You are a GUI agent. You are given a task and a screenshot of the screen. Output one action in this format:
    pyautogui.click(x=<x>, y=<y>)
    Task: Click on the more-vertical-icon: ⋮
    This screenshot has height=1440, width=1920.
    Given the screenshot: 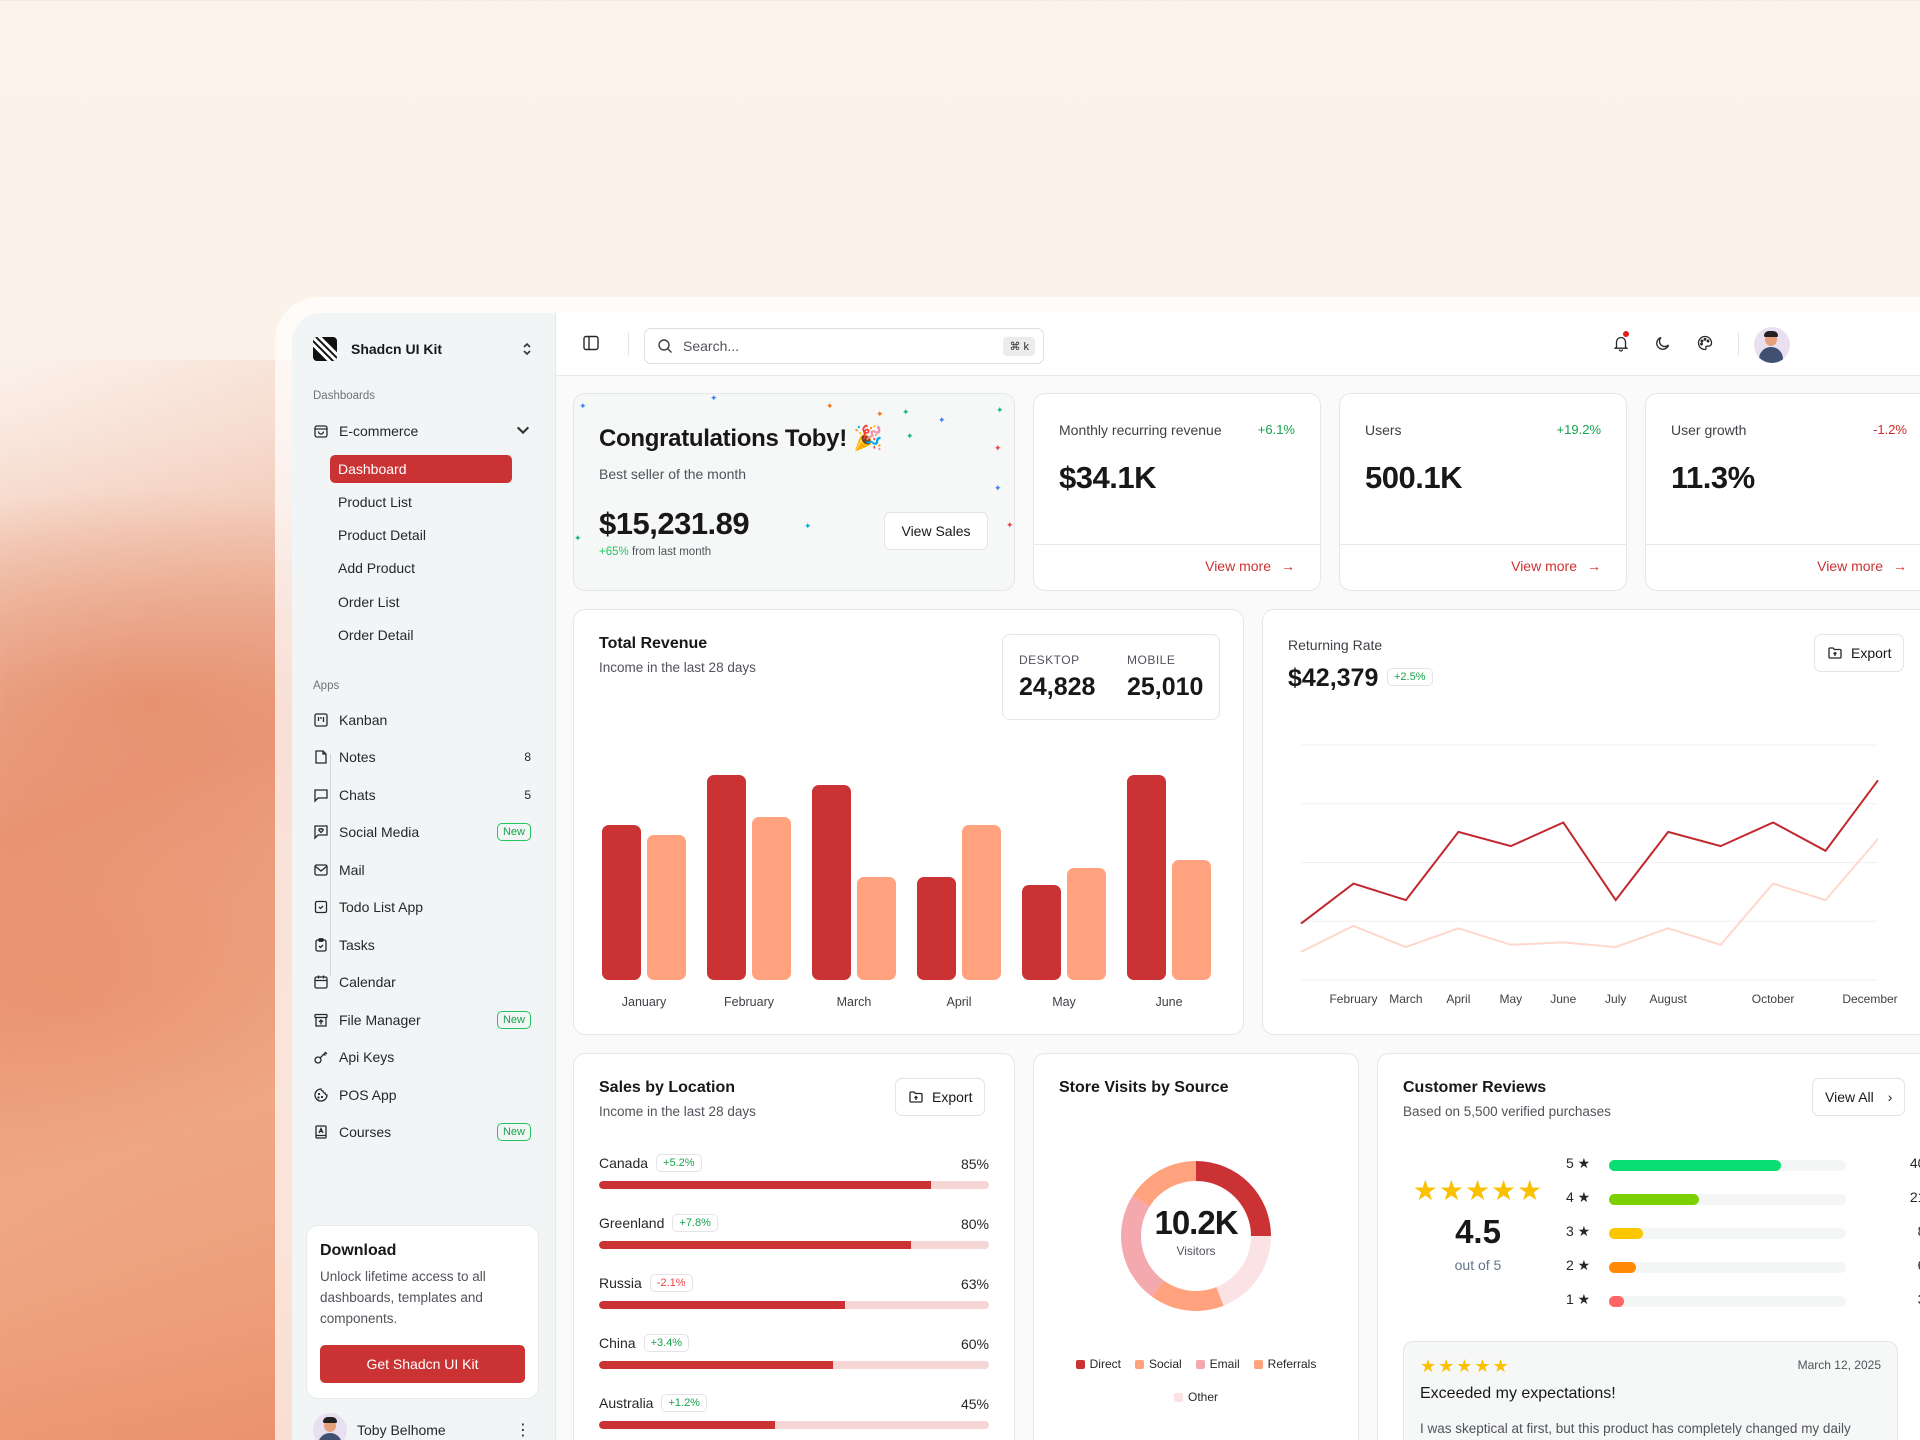 What is the action you would take?
    pyautogui.click(x=523, y=1430)
    